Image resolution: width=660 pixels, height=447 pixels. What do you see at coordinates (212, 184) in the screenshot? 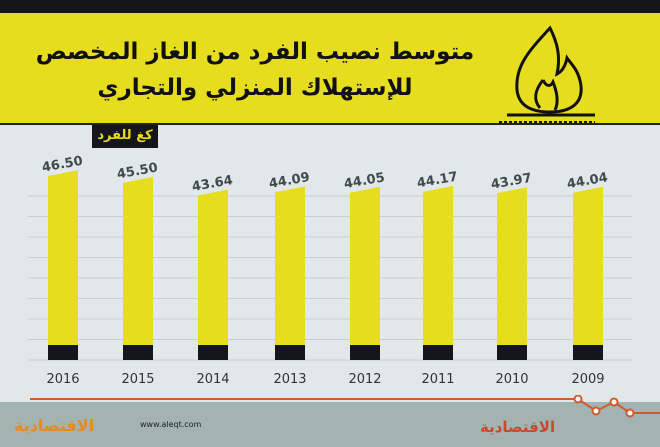
I see `data-label: 43.64` at bounding box center [212, 184].